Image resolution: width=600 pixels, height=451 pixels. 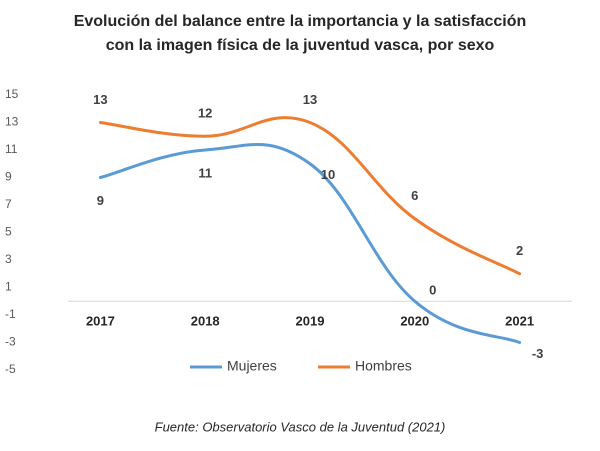 What do you see at coordinates (432, 290) in the screenshot?
I see `data-label: 0` at bounding box center [432, 290].